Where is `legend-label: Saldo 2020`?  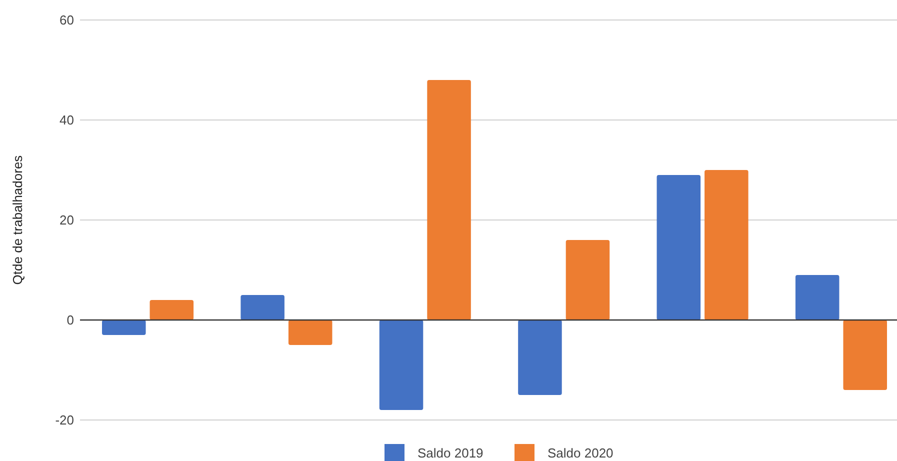
legend-label: Saldo 2020 is located at coordinates (581, 453).